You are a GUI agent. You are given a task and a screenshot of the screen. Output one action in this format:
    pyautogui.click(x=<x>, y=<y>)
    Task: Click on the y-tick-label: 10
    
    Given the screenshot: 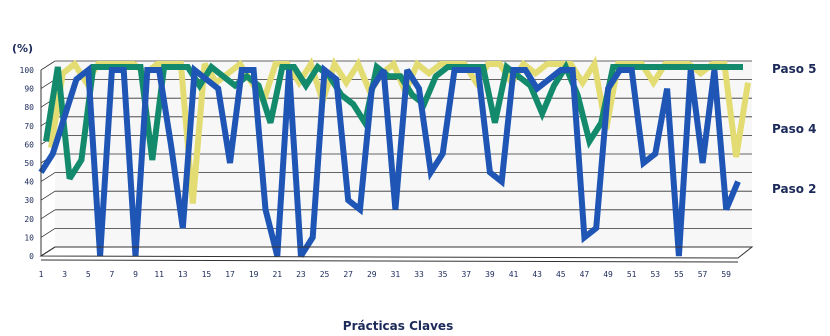 What is the action you would take?
    pyautogui.click(x=29, y=237)
    